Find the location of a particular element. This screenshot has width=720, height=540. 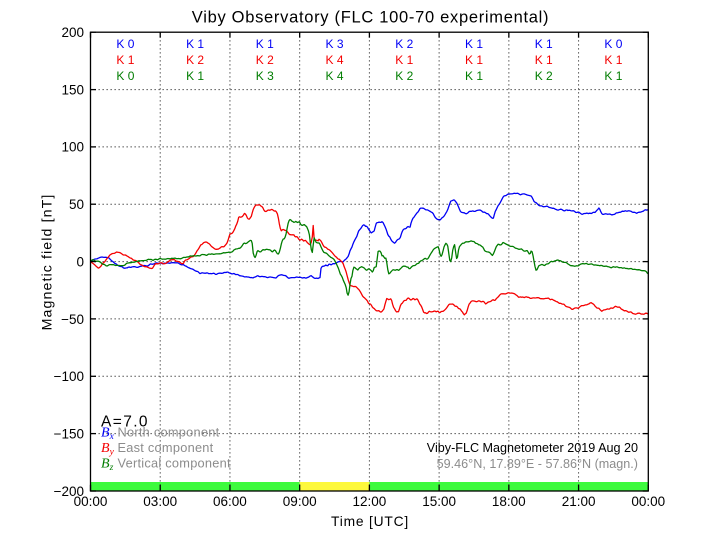

svg-text: 18:00 is located at coordinates (509, 501).